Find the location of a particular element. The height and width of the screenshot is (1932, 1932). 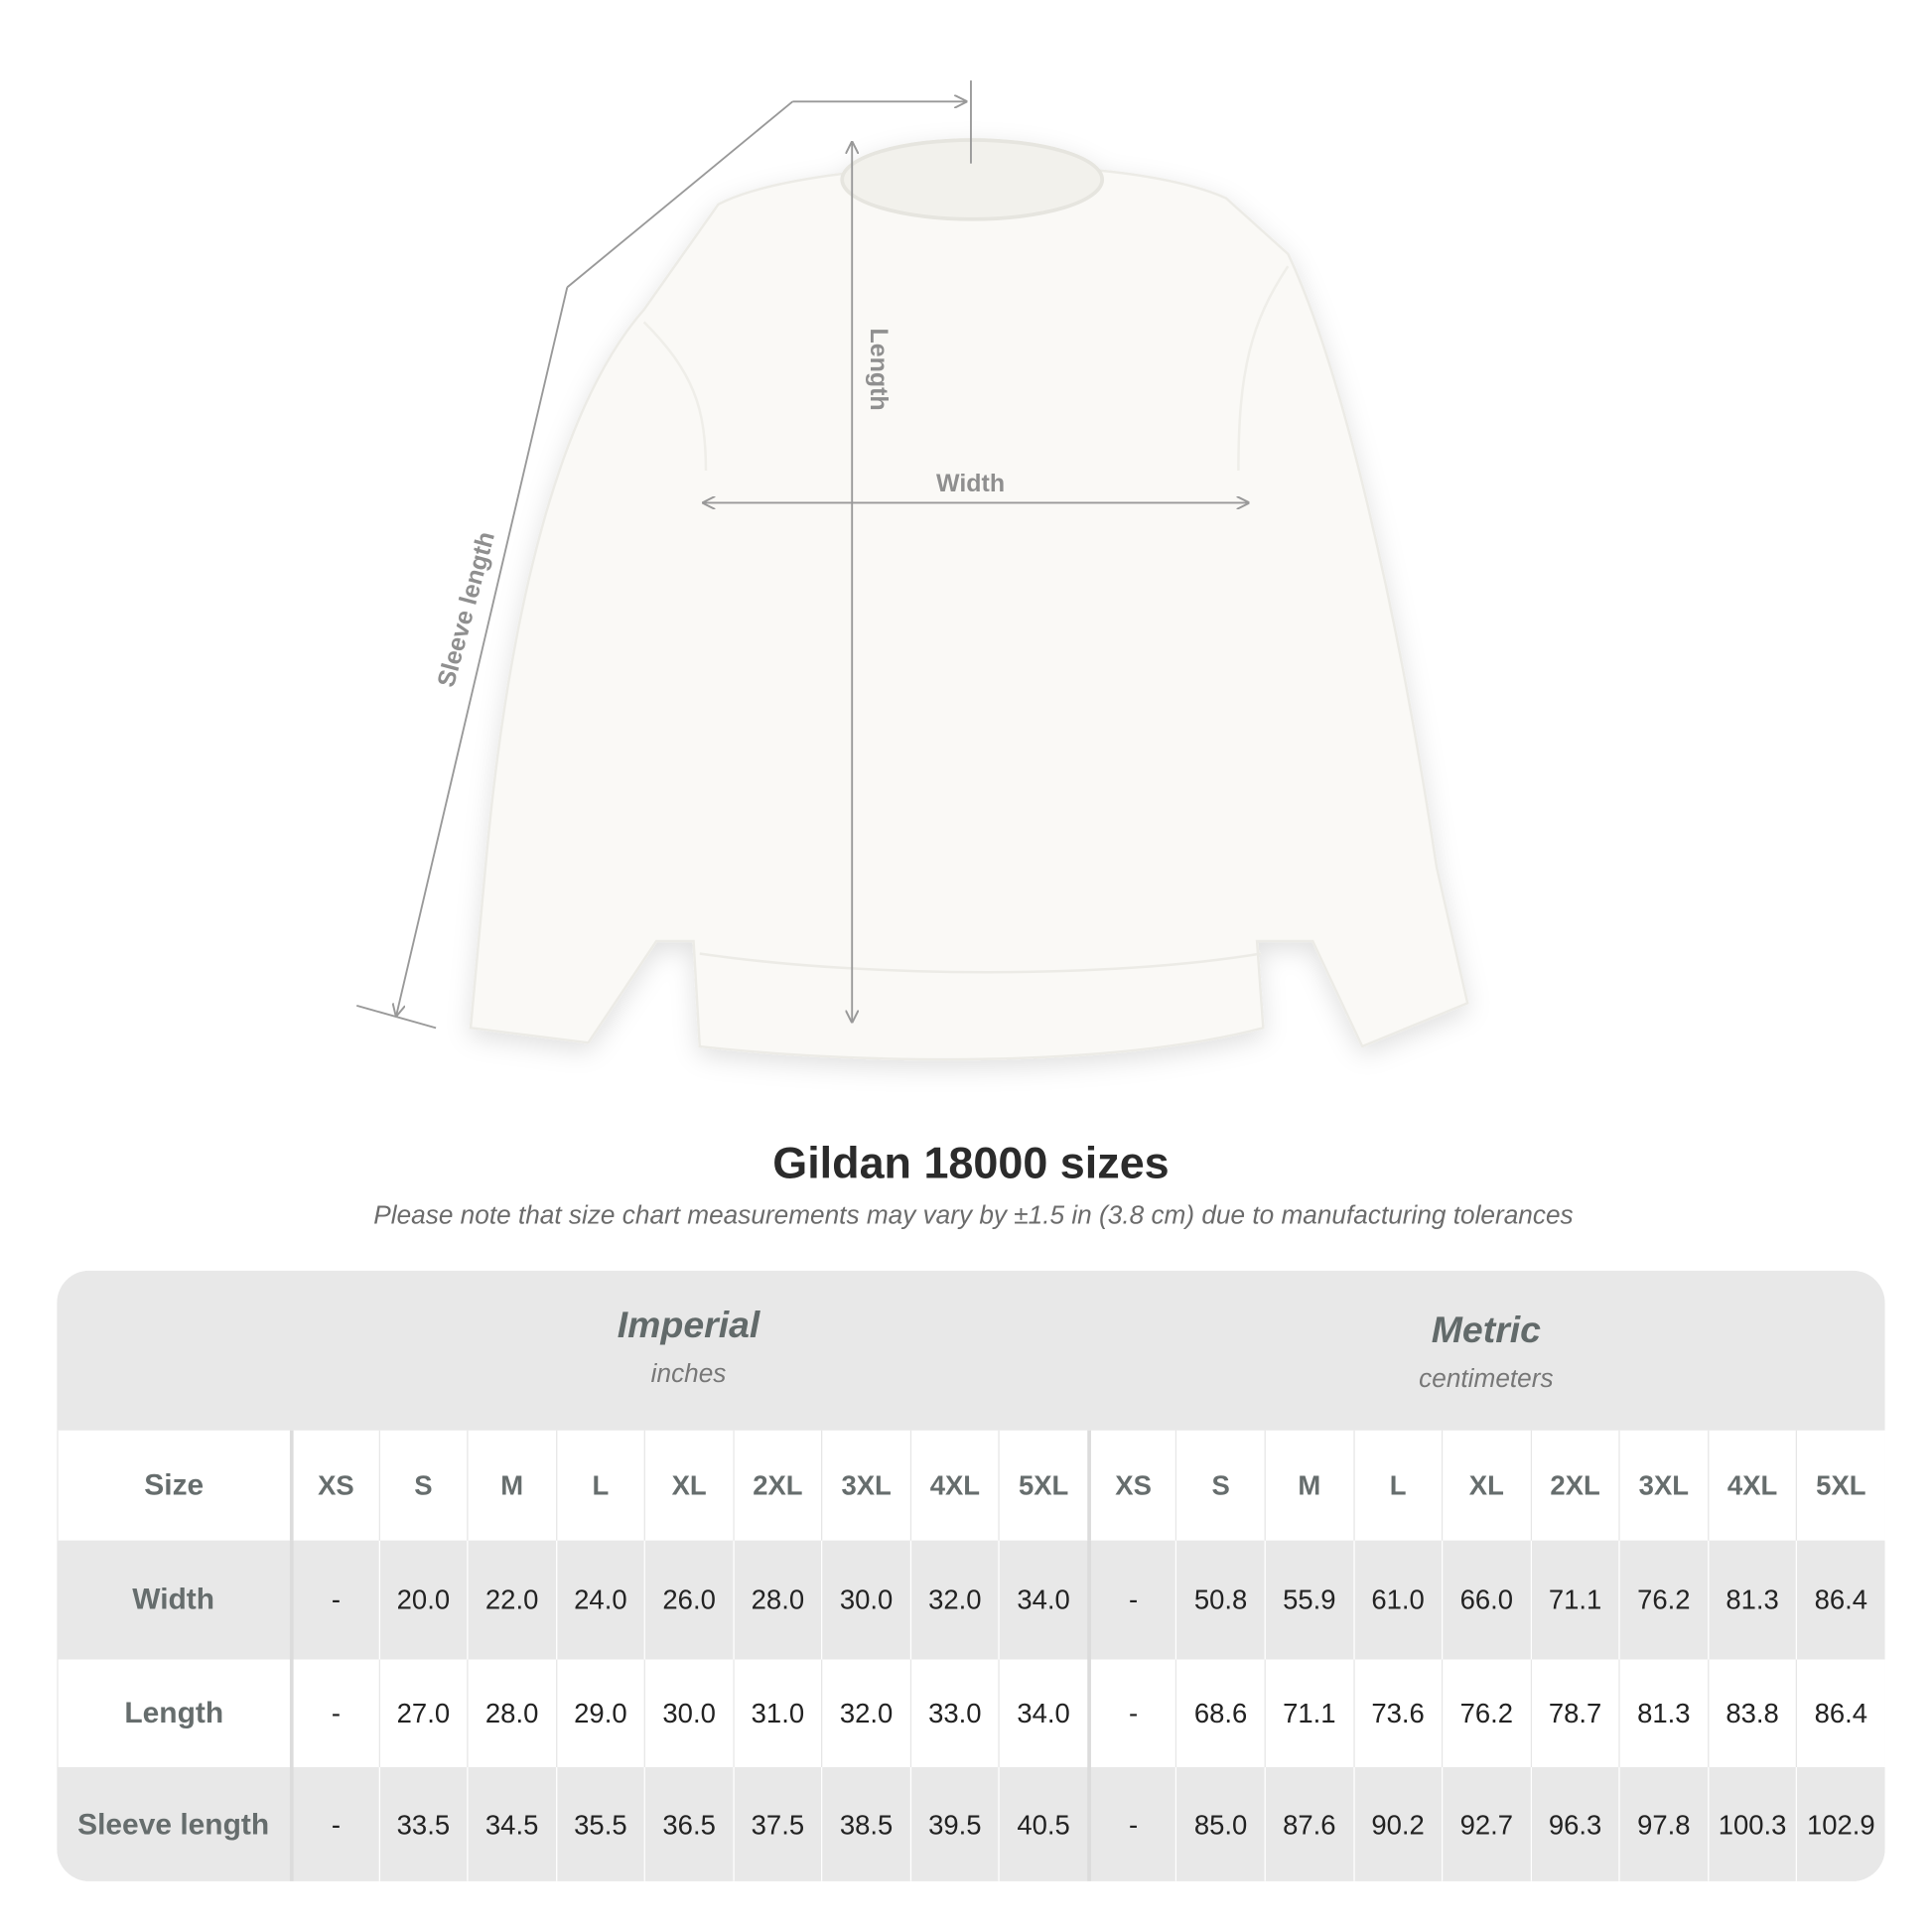

value-cell: 22.0 is located at coordinates (511, 1600).